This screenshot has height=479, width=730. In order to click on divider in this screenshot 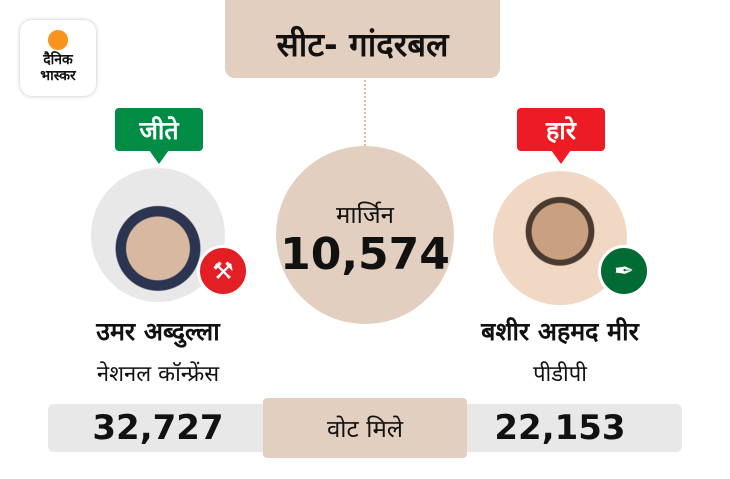, I will do `click(365, 115)`.